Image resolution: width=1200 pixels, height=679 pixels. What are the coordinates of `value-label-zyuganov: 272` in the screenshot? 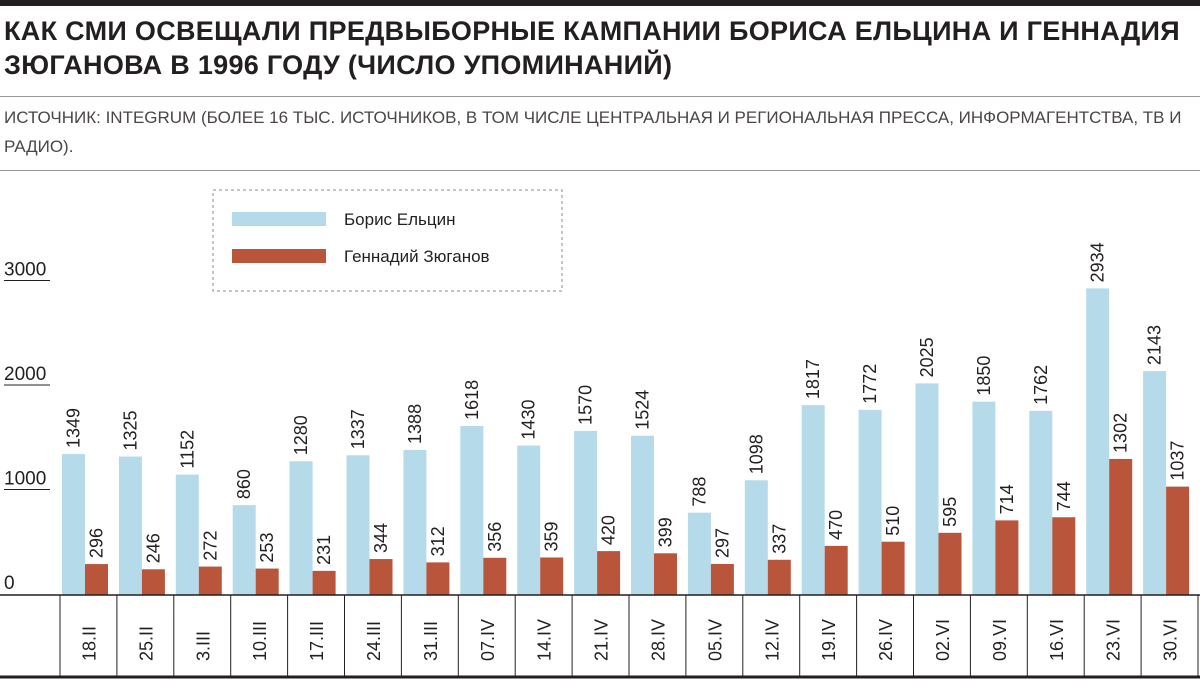 It's located at (210, 546).